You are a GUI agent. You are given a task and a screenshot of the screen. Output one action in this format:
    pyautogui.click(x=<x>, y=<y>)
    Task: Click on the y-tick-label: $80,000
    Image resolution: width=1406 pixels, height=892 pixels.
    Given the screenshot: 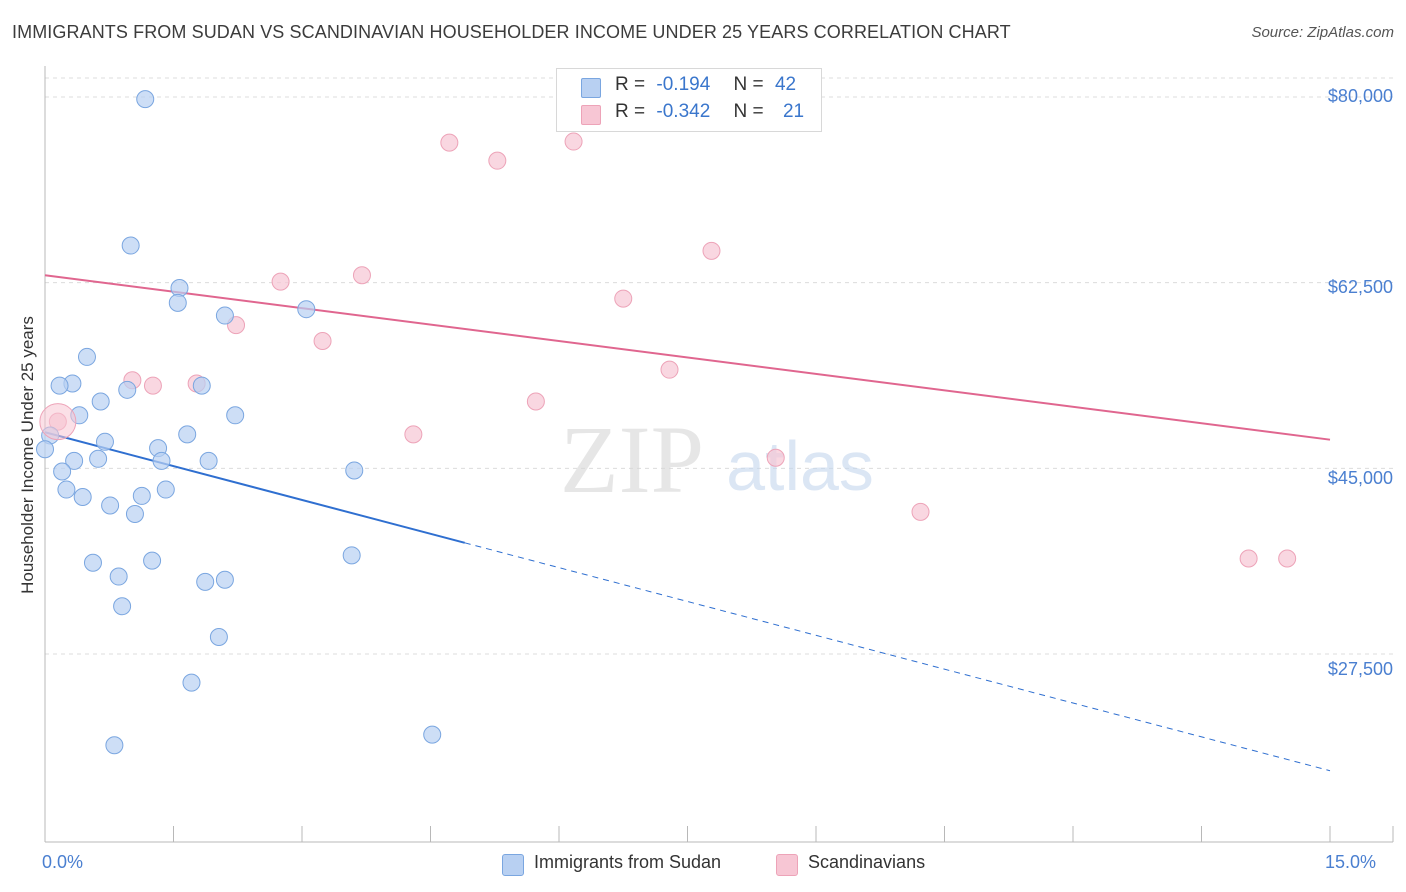 What is the action you would take?
    pyautogui.click(x=1360, y=96)
    